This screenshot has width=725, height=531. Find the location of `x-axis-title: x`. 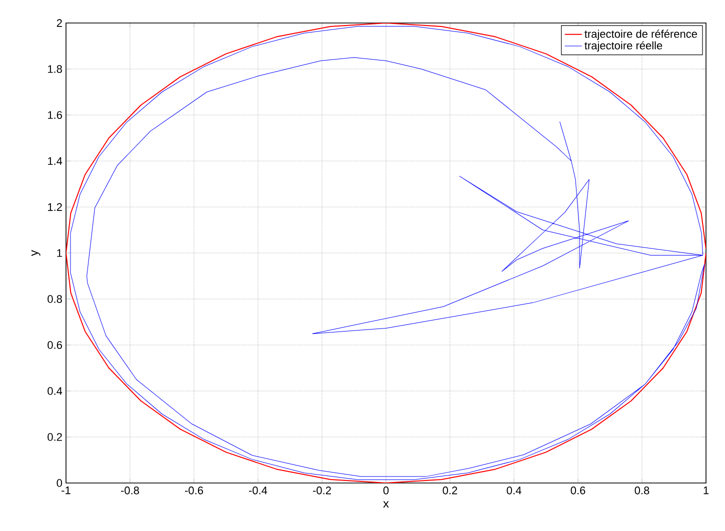

x-axis-title: x is located at coordinates (386, 504).